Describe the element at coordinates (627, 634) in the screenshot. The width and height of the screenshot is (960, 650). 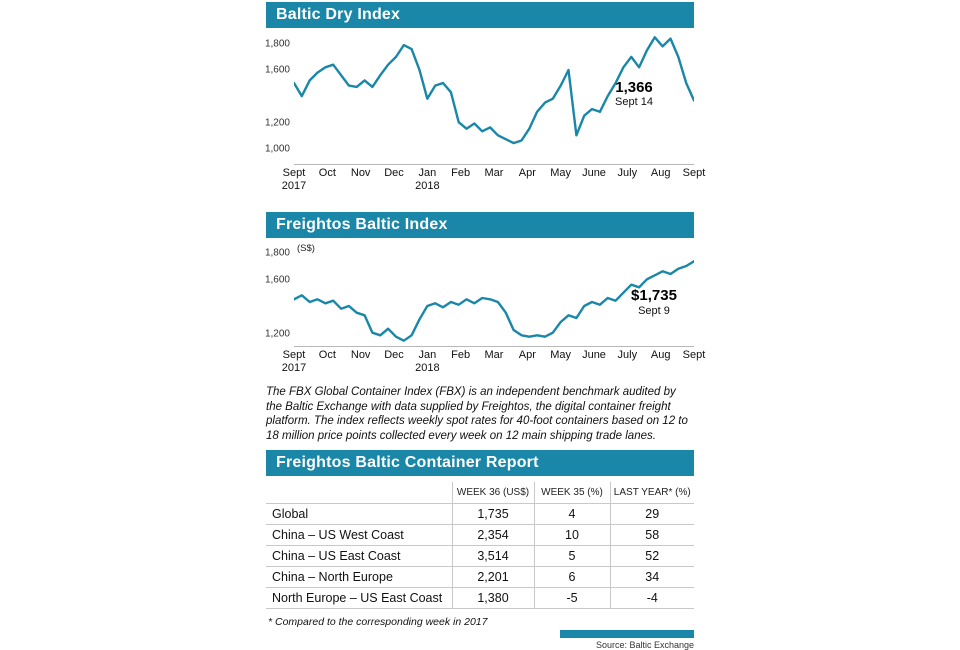
I see `source-accent-bar` at that location.